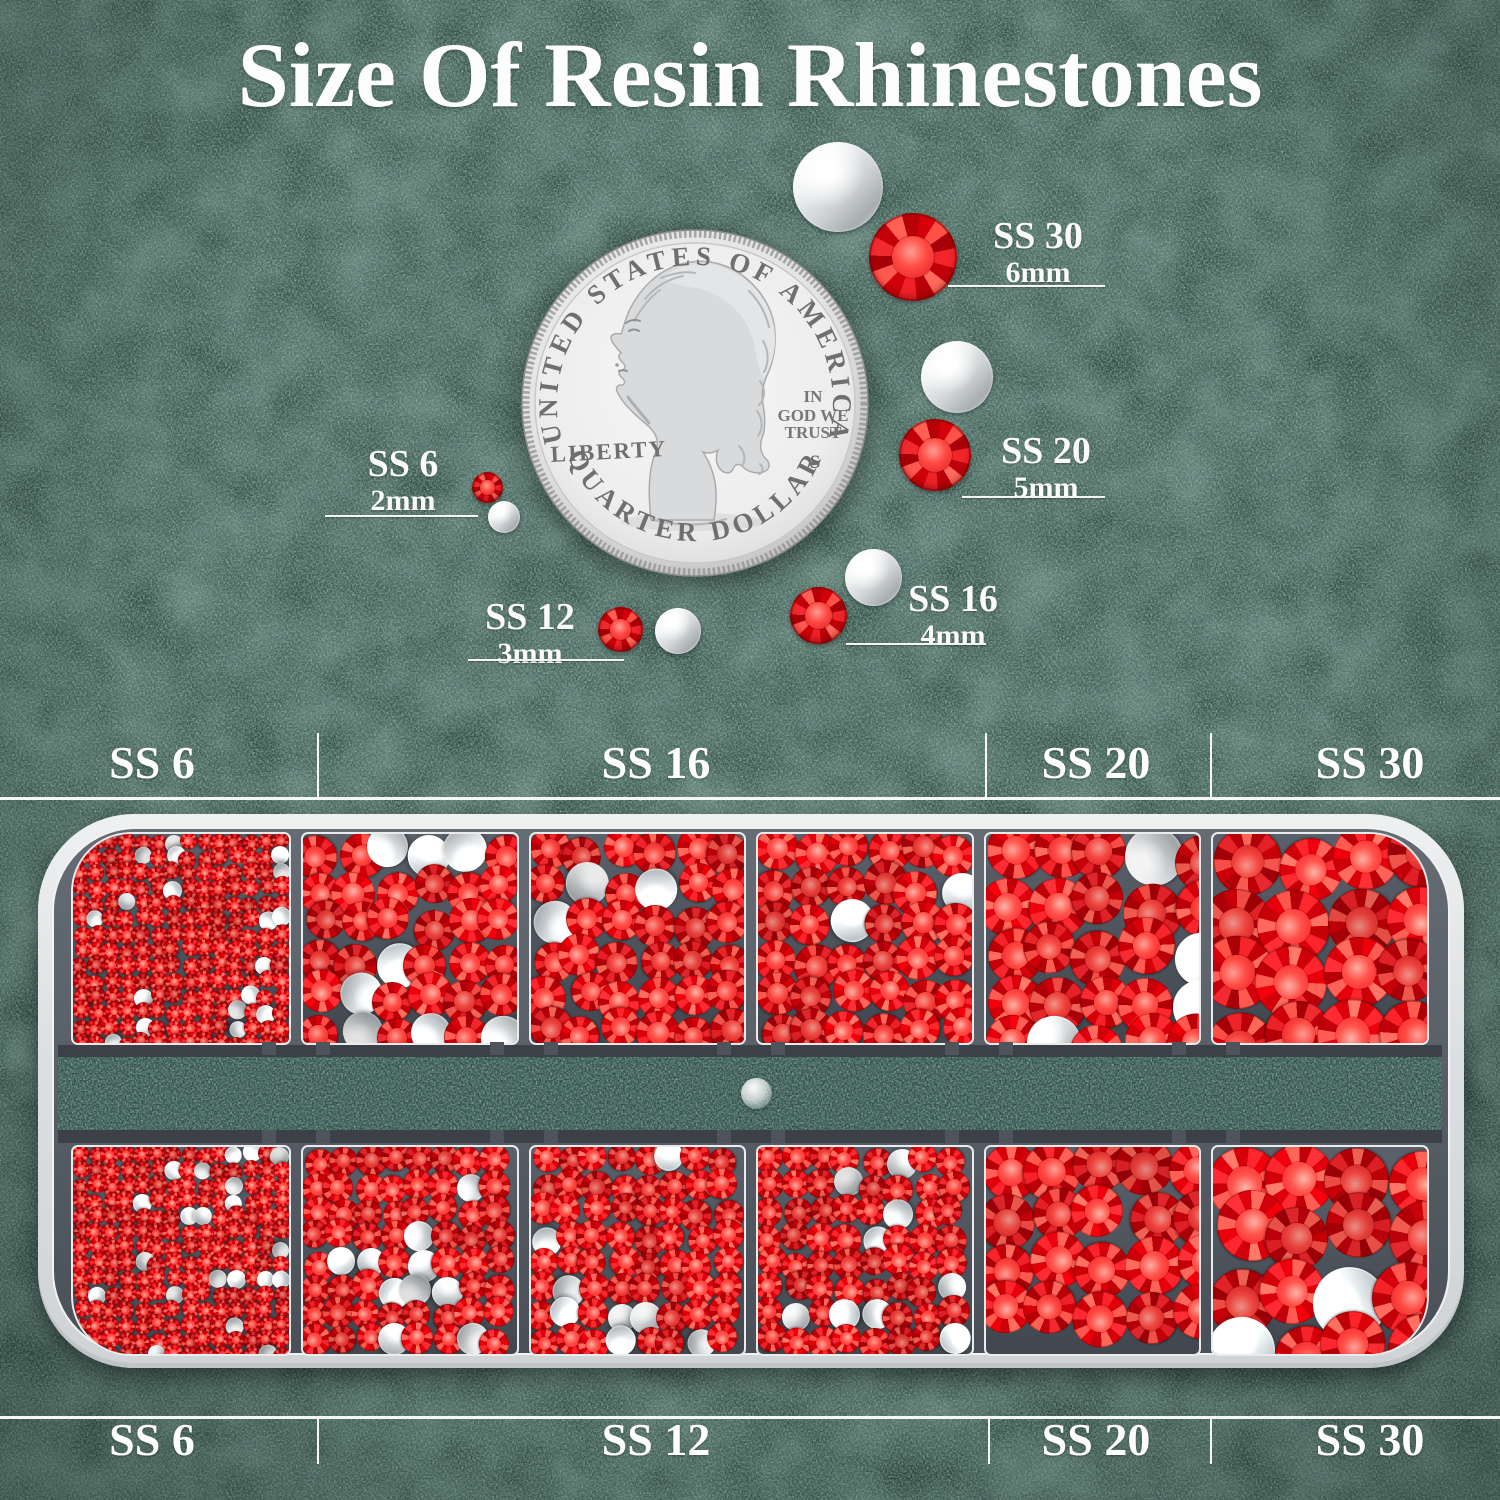 This screenshot has height=1500, width=1500. What do you see at coordinates (1046, 451) in the screenshot?
I see `callout-ss20-label: SS 20` at bounding box center [1046, 451].